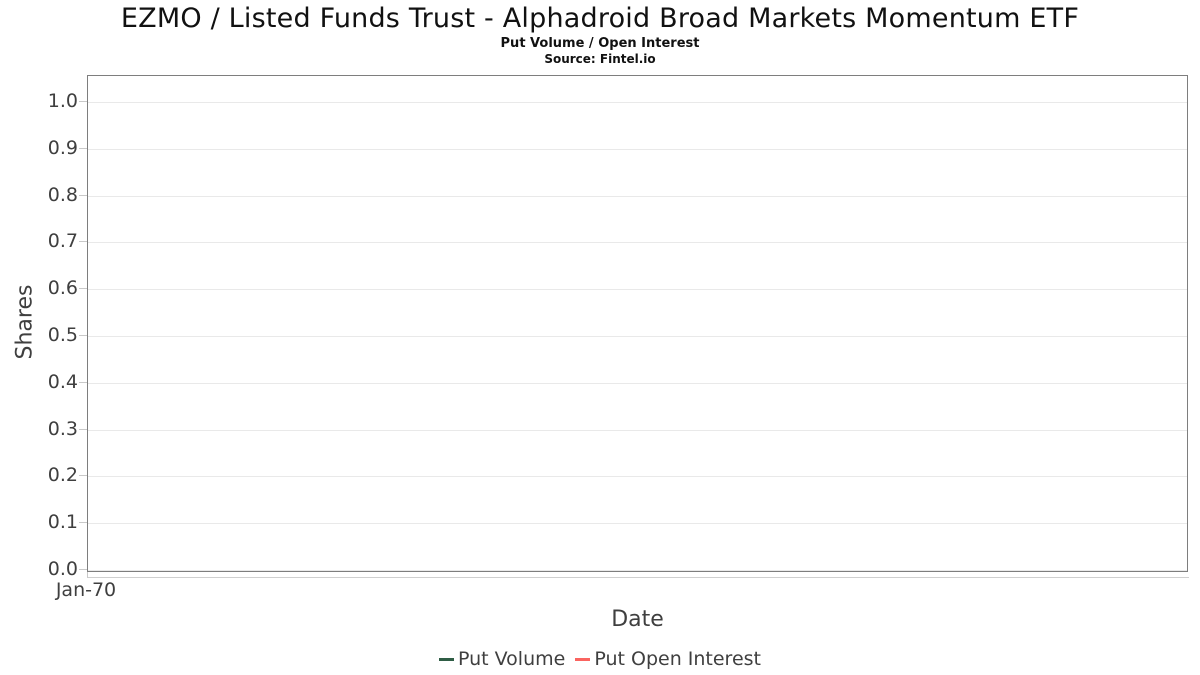 The image size is (1200, 675). Describe the element at coordinates (637, 619) in the screenshot. I see `x-axis-title: Date` at that location.